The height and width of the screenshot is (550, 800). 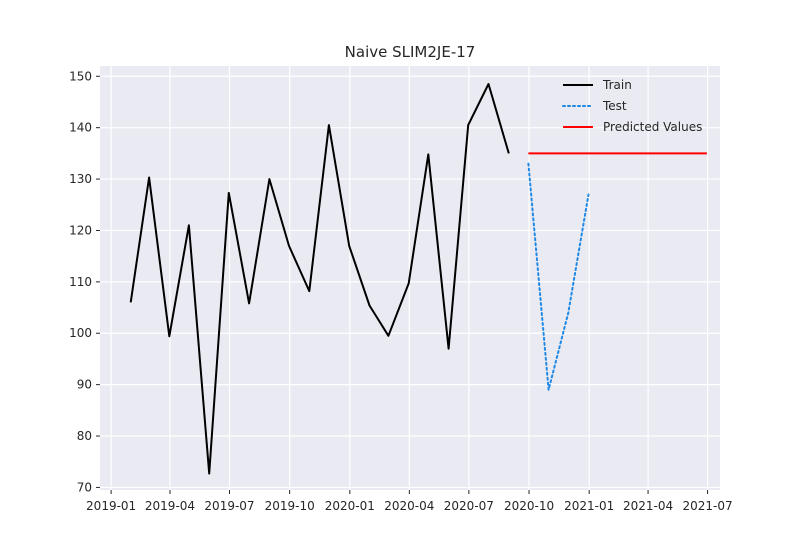 What do you see at coordinates (558, 276) in the screenshot?
I see `series-line-test` at bounding box center [558, 276].